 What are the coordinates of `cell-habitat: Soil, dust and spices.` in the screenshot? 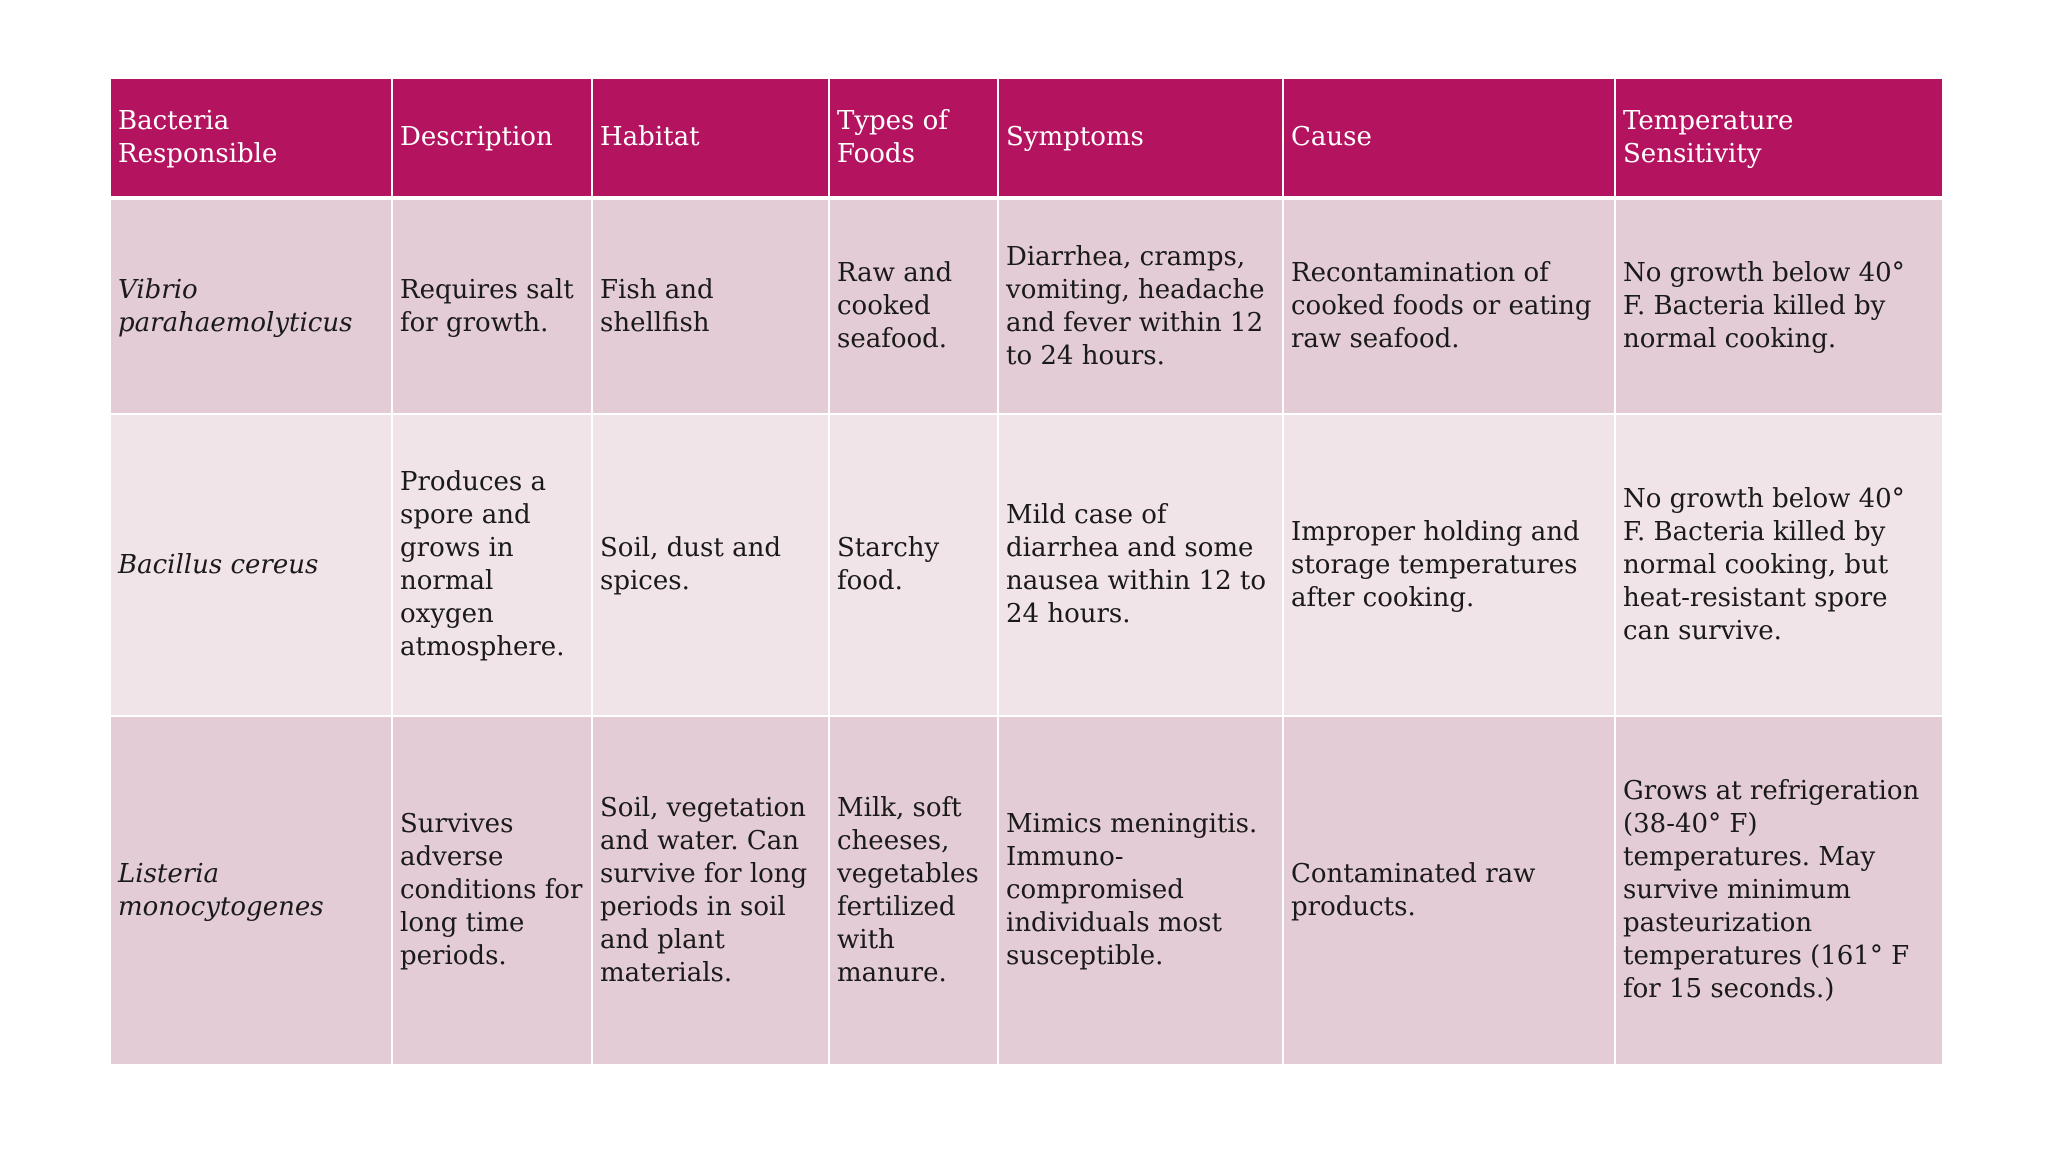 It's located at (710, 565).